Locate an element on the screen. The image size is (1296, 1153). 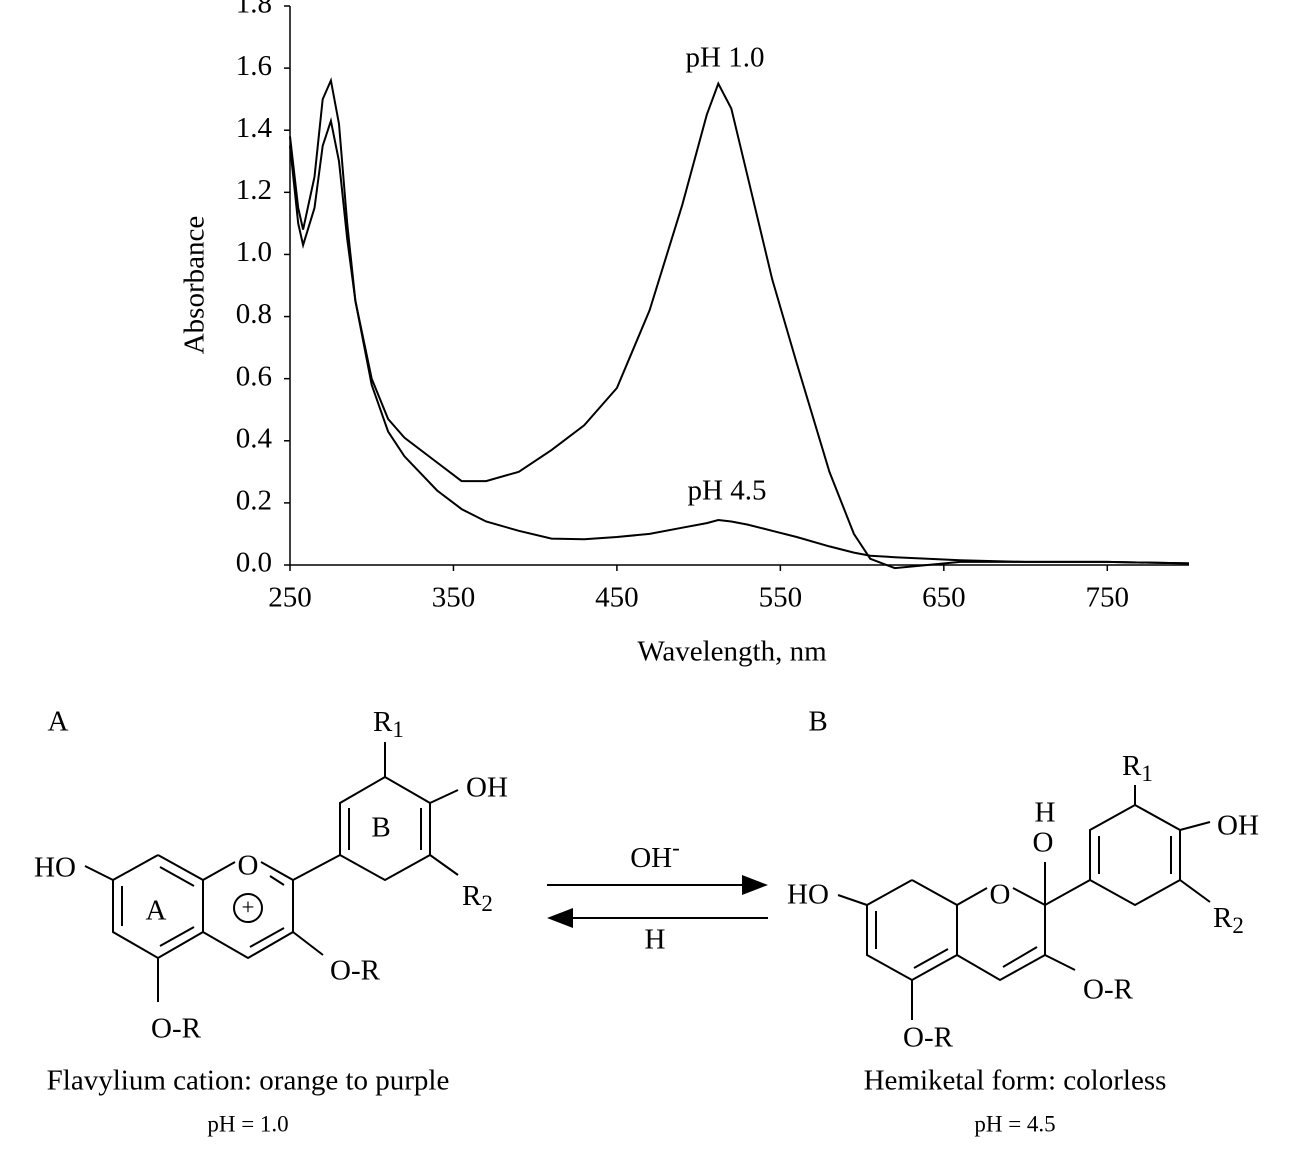
ring-label: B is located at coordinates (380, 828).